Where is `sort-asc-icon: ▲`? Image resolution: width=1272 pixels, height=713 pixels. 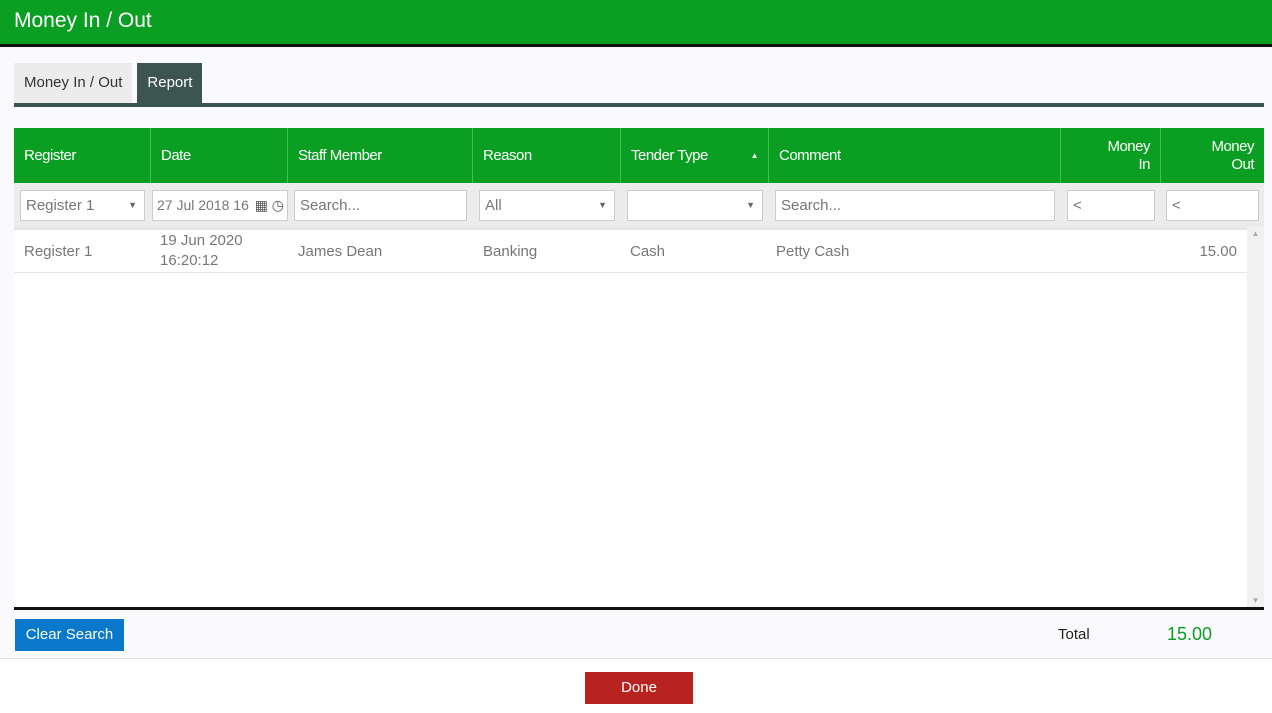 sort-asc-icon: ▲ is located at coordinates (754, 155).